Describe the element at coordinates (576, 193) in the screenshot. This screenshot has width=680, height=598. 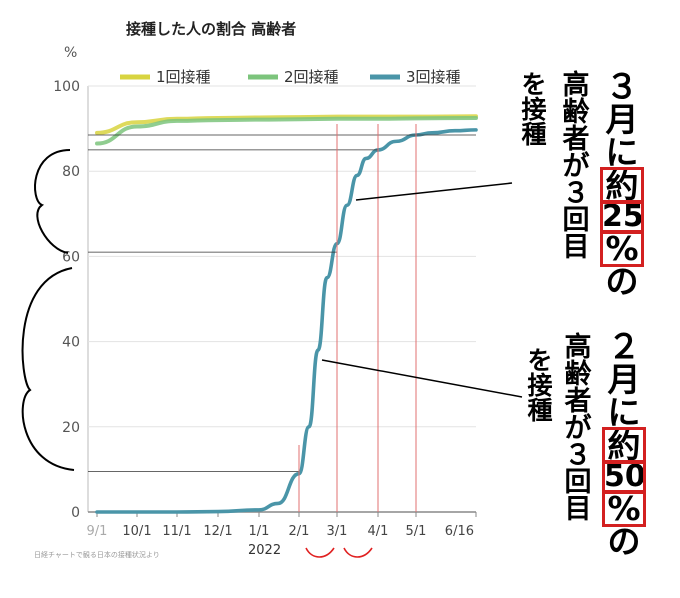
I see `march-mid-5: ３` at that location.